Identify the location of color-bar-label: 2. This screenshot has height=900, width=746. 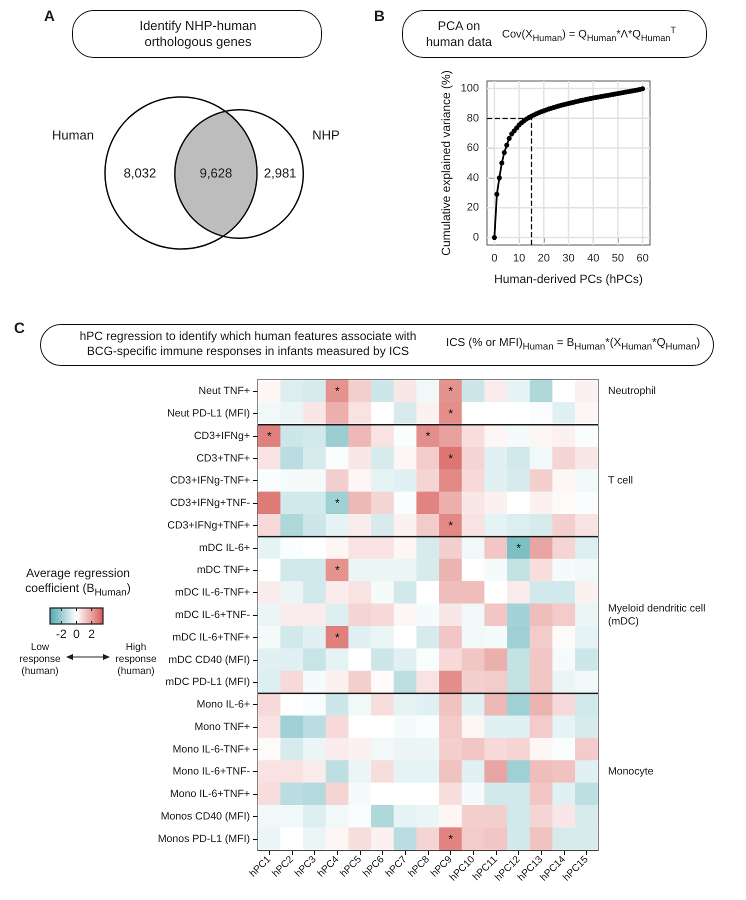
(92, 634).